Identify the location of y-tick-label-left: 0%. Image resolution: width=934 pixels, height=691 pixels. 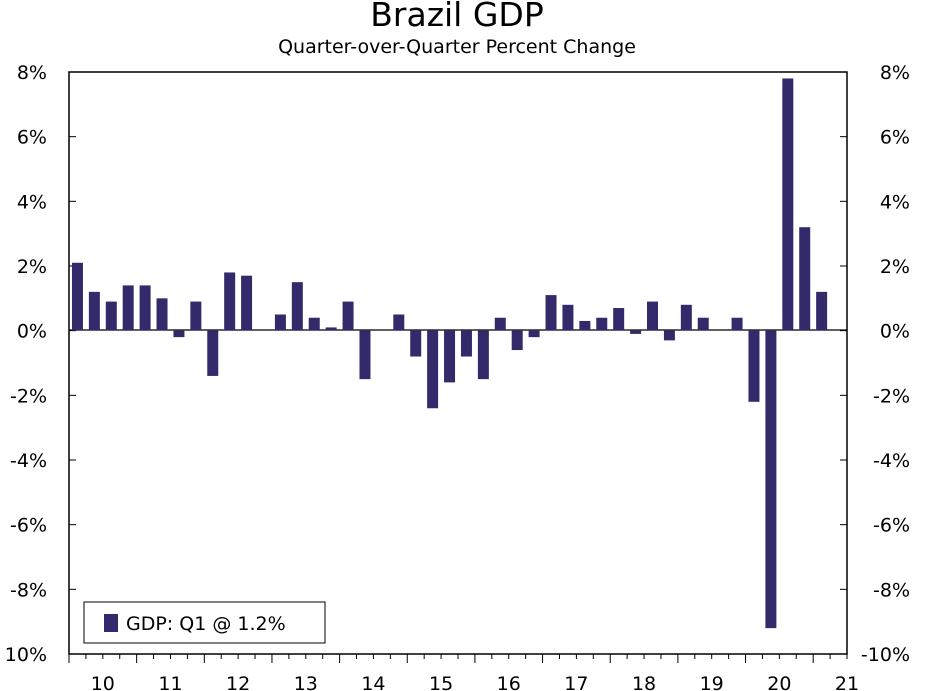
(32, 332).